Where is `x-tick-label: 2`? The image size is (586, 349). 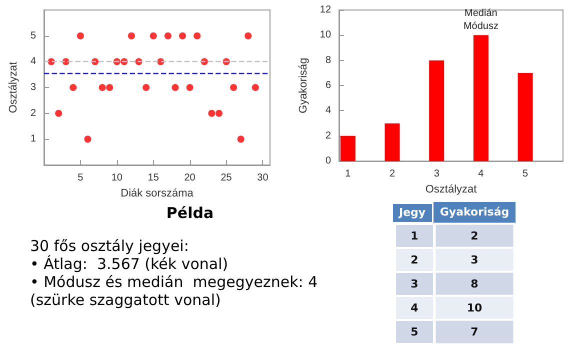
x-tick-label: 2 is located at coordinates (392, 174).